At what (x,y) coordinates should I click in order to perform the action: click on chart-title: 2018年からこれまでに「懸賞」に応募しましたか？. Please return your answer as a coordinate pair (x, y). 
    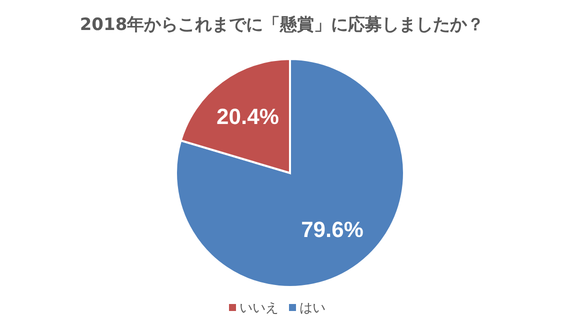
    Looking at the image, I should click on (282, 25).